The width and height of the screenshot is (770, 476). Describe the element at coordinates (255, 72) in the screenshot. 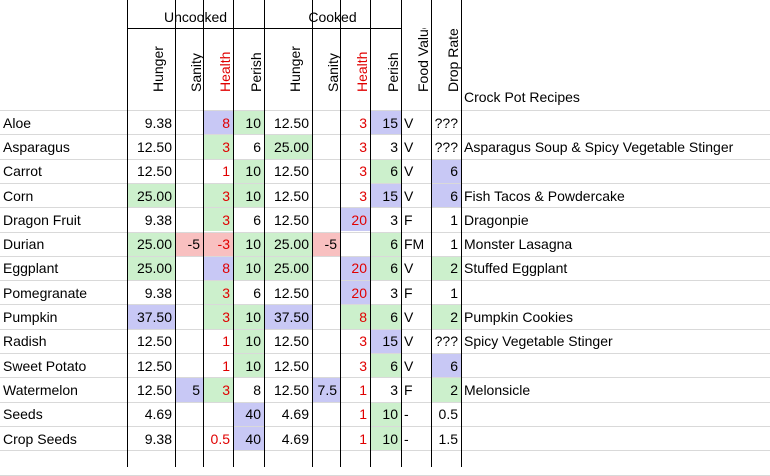

I see `header-uncooked-perish: Perish` at that location.